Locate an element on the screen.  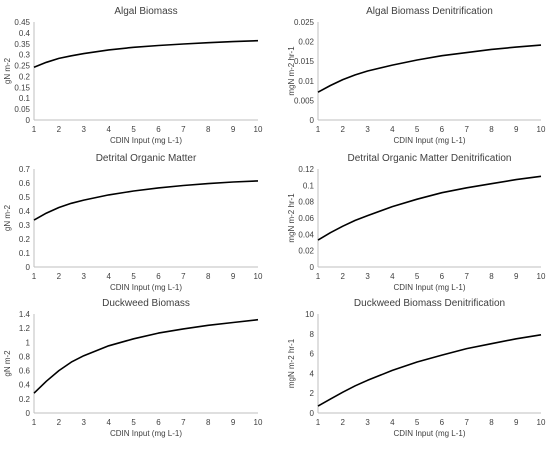
chart-title: Detrital Organic Matter Denitrification is located at coordinates (430, 158).